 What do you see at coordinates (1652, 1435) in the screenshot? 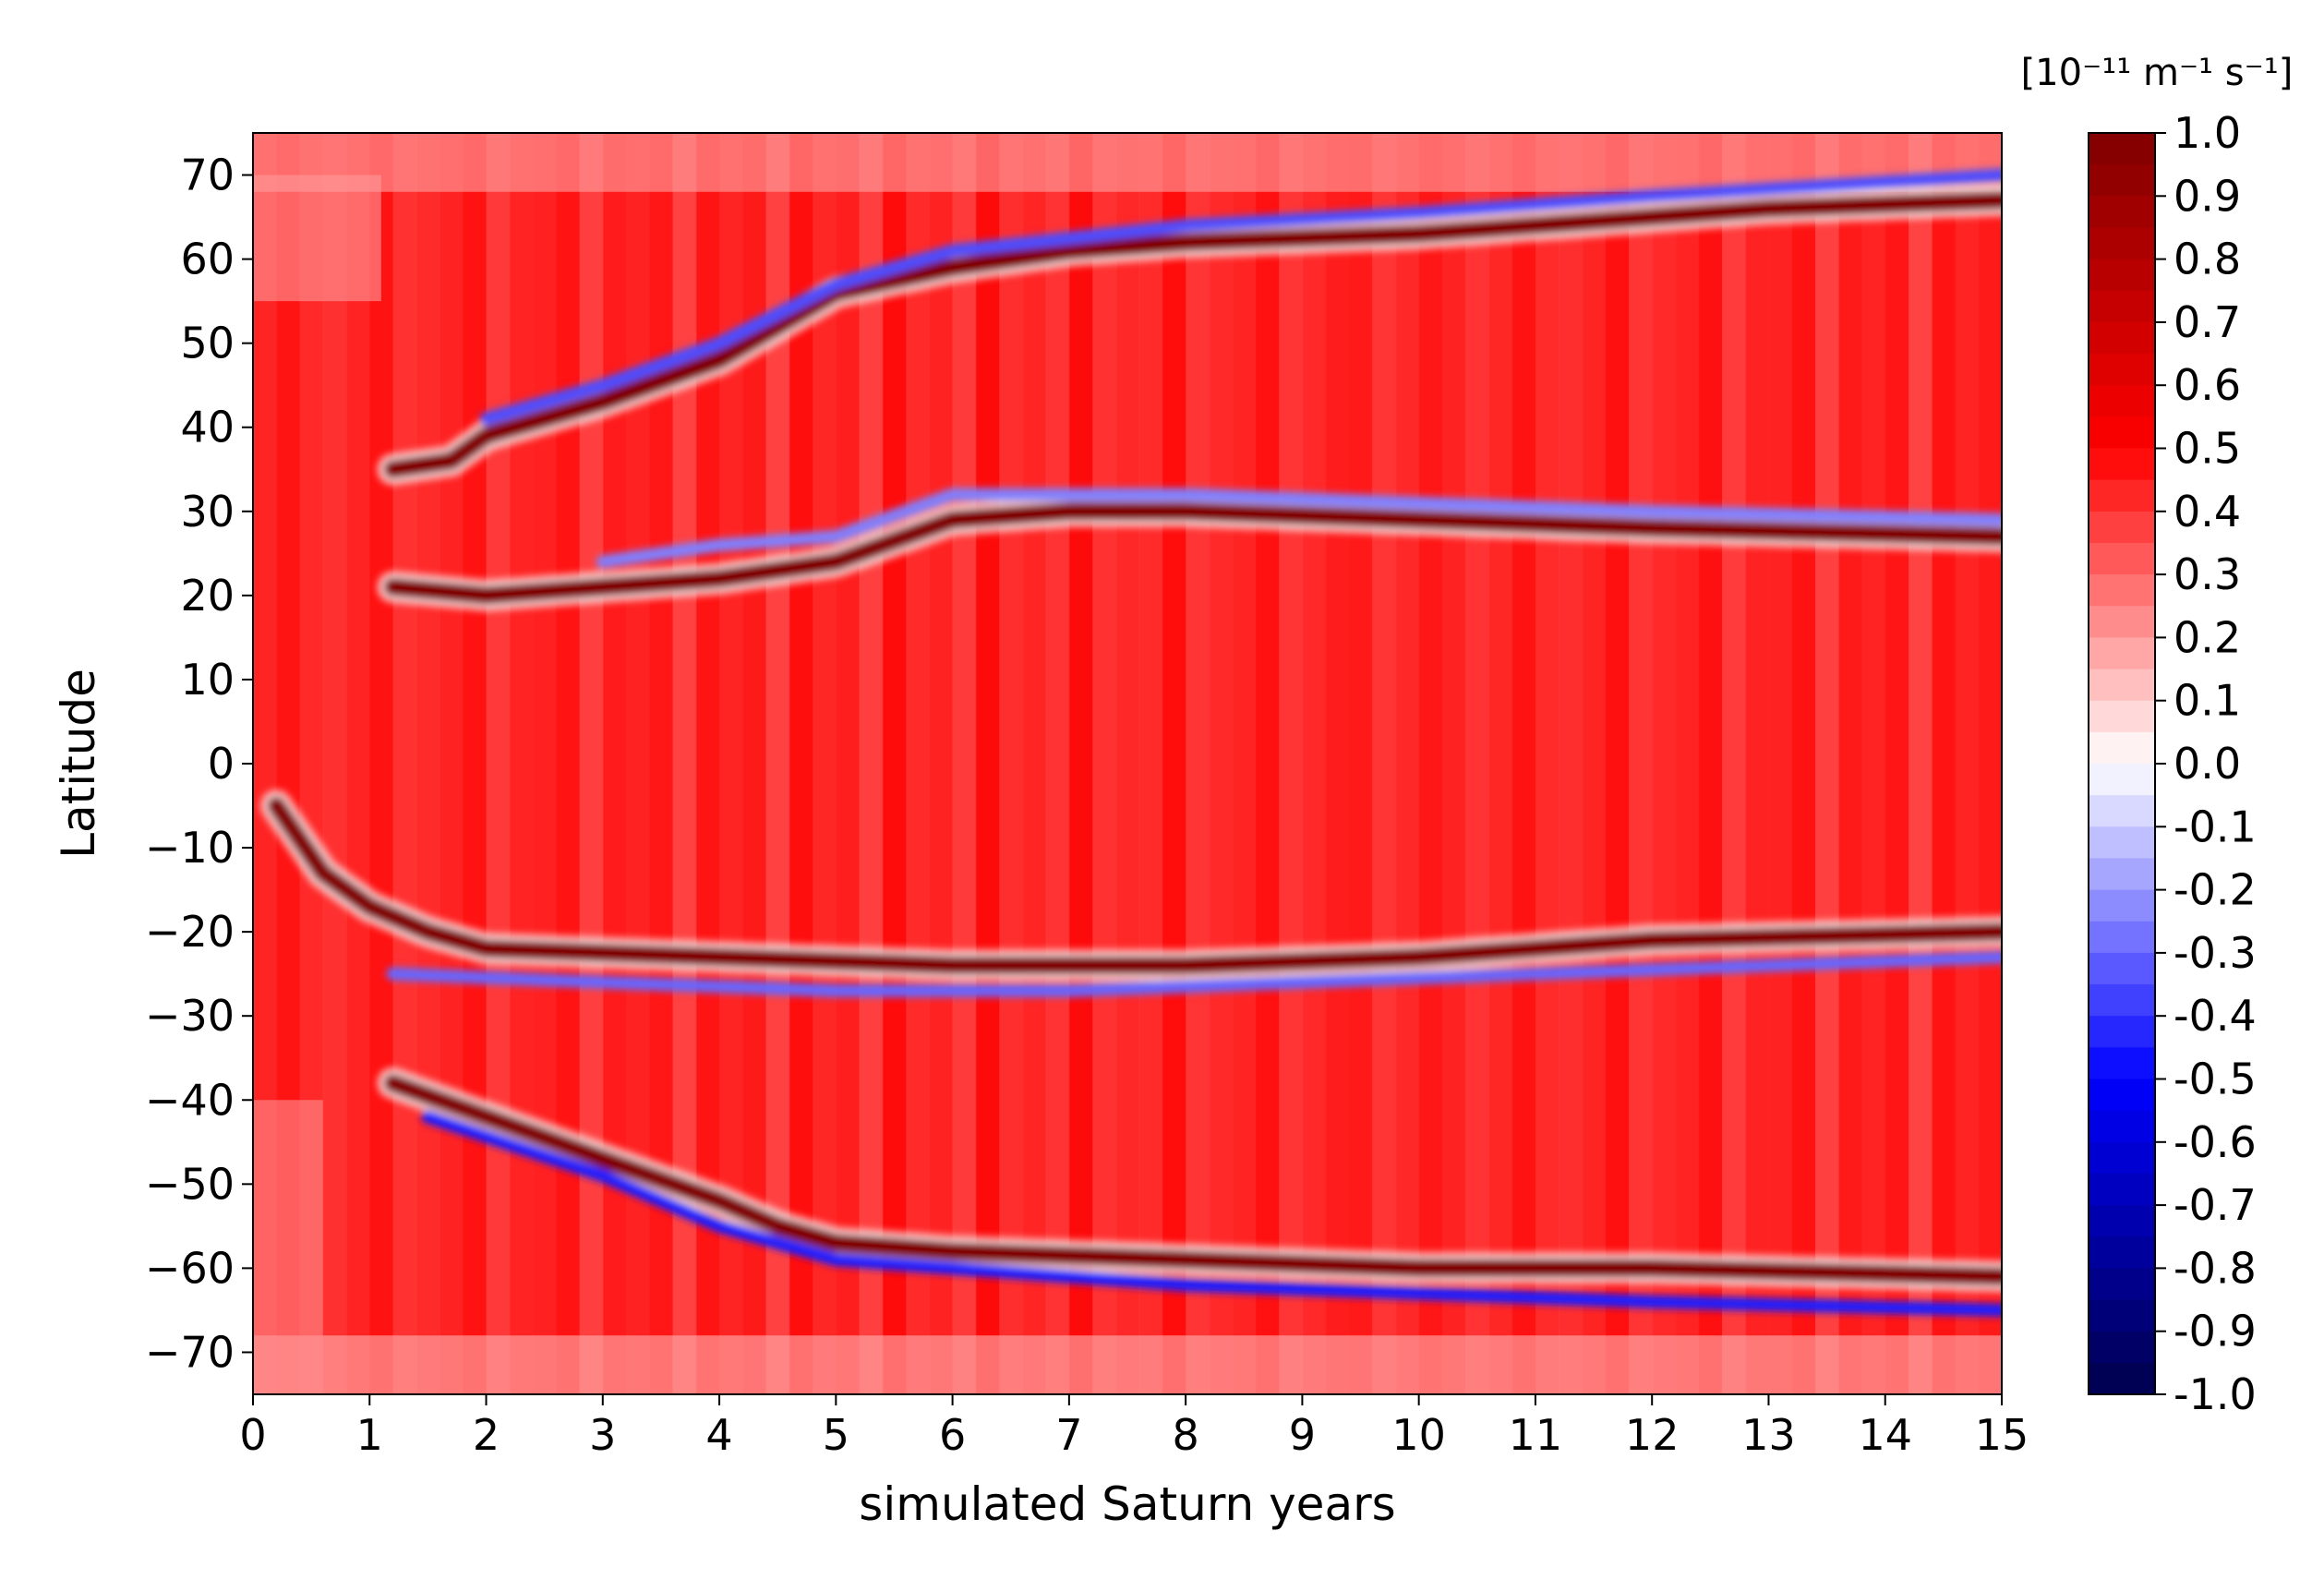
I see `x-tick-label: 12` at bounding box center [1652, 1435].